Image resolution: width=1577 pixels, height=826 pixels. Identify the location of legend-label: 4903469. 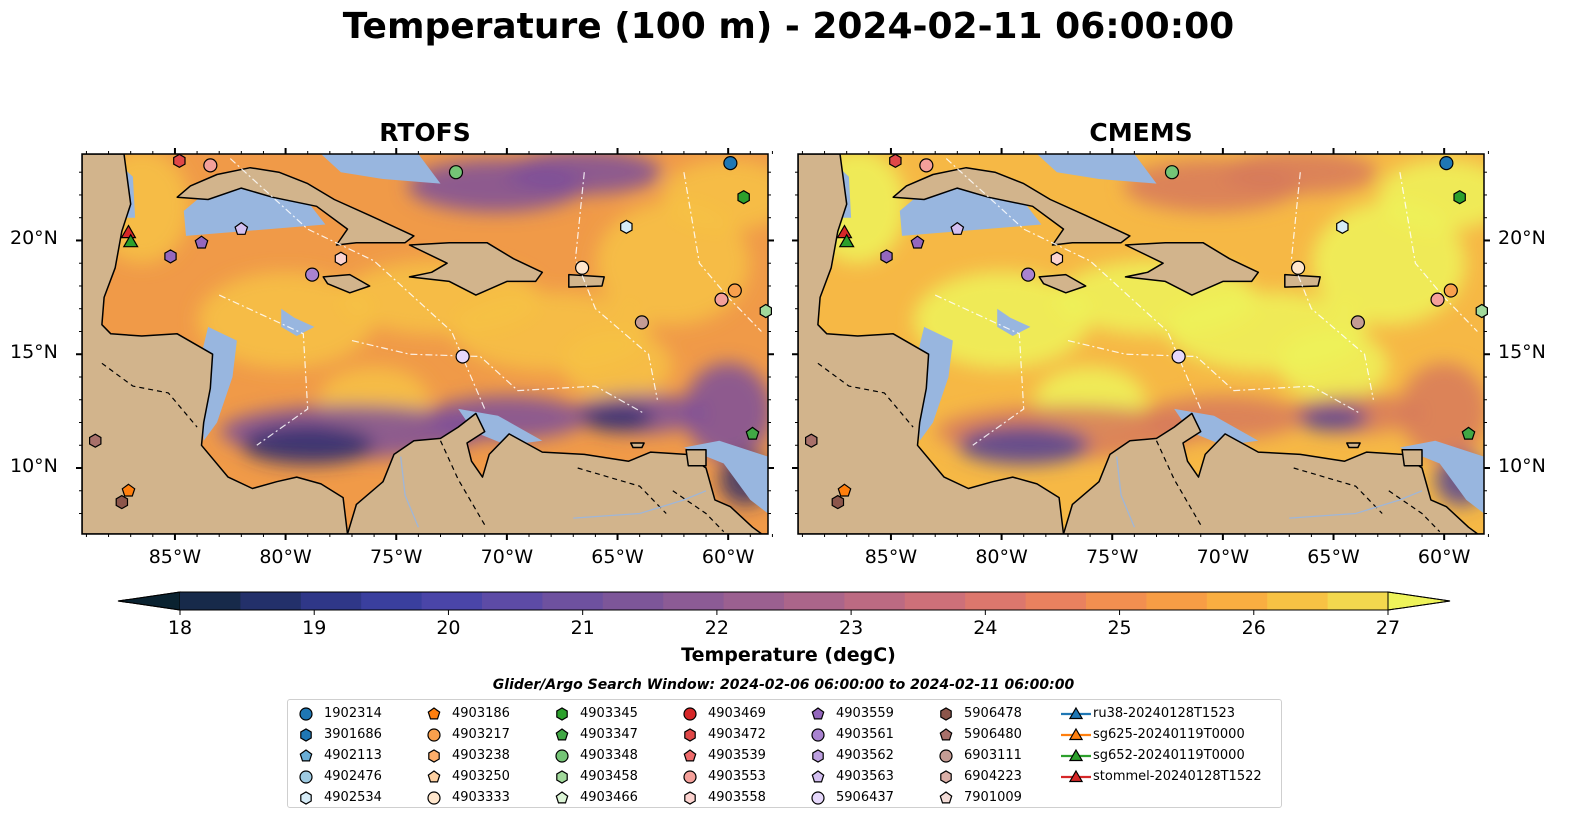
(737, 713).